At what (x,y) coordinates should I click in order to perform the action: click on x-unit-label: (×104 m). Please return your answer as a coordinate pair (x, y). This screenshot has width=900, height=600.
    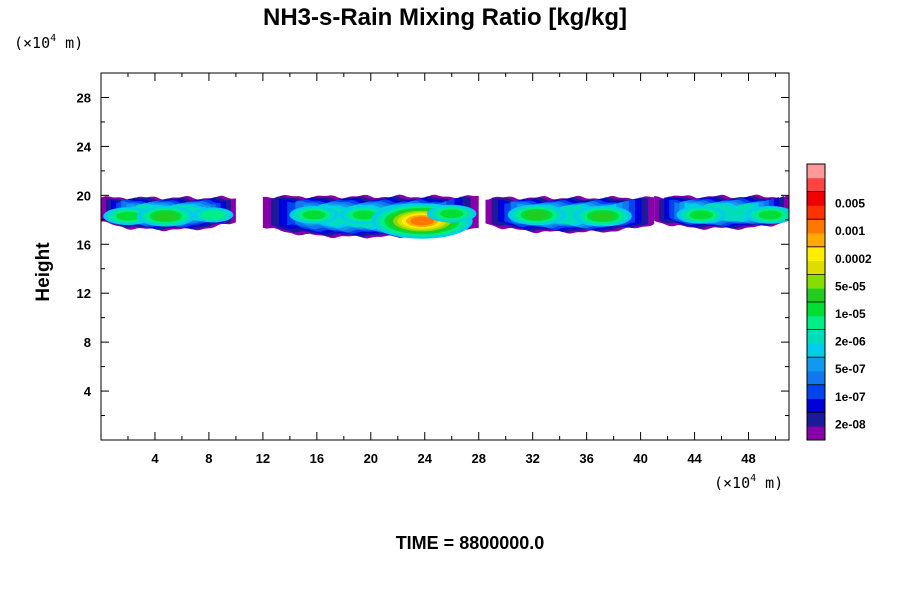
    Looking at the image, I should click on (748, 482).